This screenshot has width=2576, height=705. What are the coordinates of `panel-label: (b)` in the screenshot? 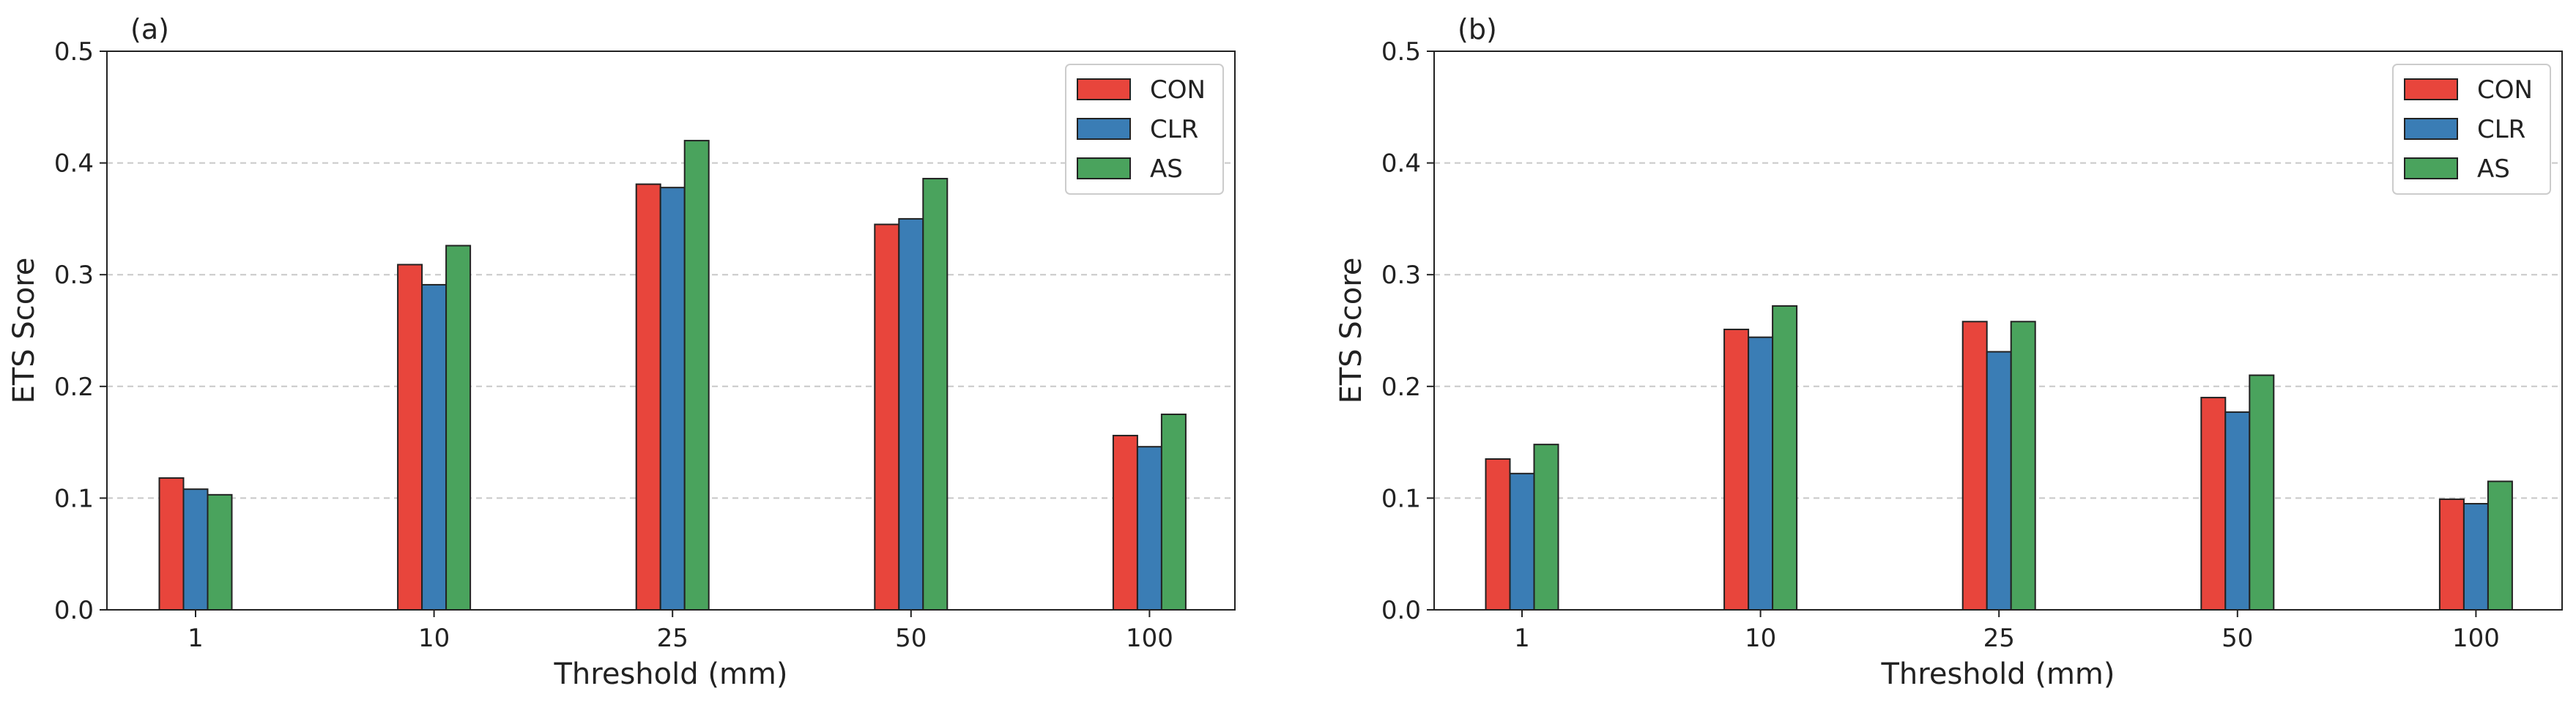 It's located at (1477, 29).